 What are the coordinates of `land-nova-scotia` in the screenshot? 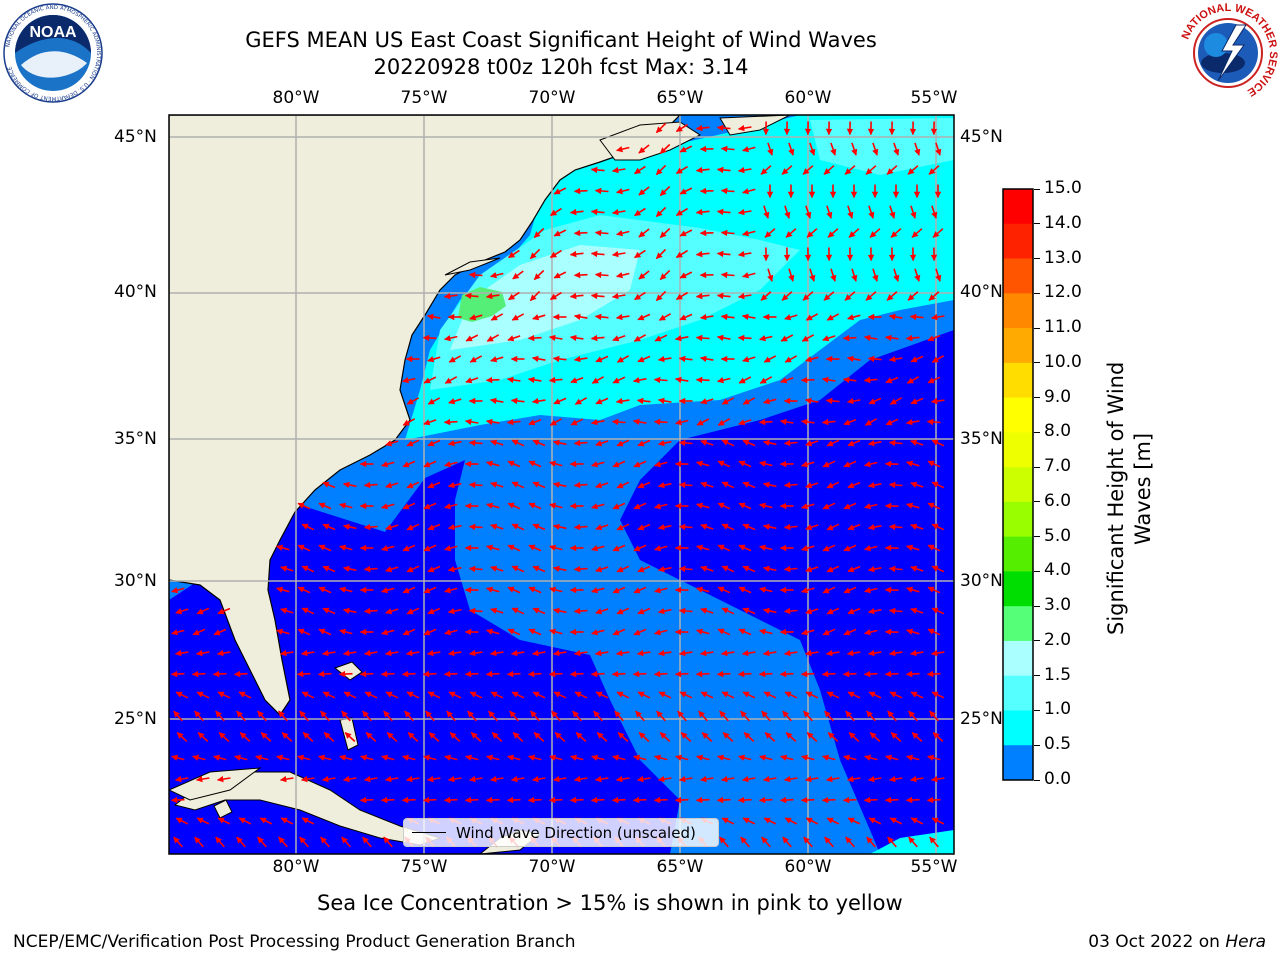 It's located at (650, 141).